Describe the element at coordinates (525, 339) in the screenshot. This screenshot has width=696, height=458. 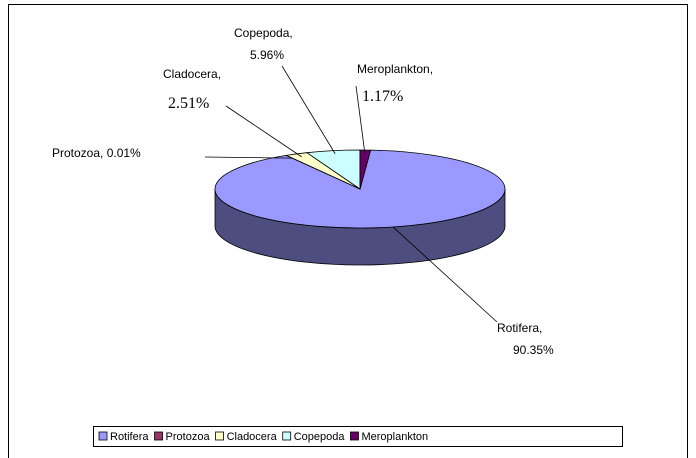
I see `data-label: Rotifera, 90.35%` at that location.